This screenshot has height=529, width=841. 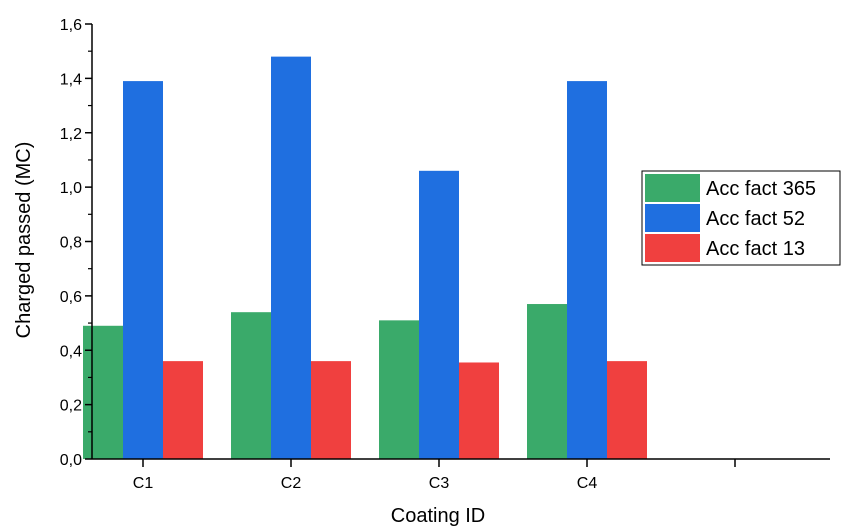 What do you see at coordinates (71, 351) in the screenshot?
I see `y-tick-label: 0,4` at bounding box center [71, 351].